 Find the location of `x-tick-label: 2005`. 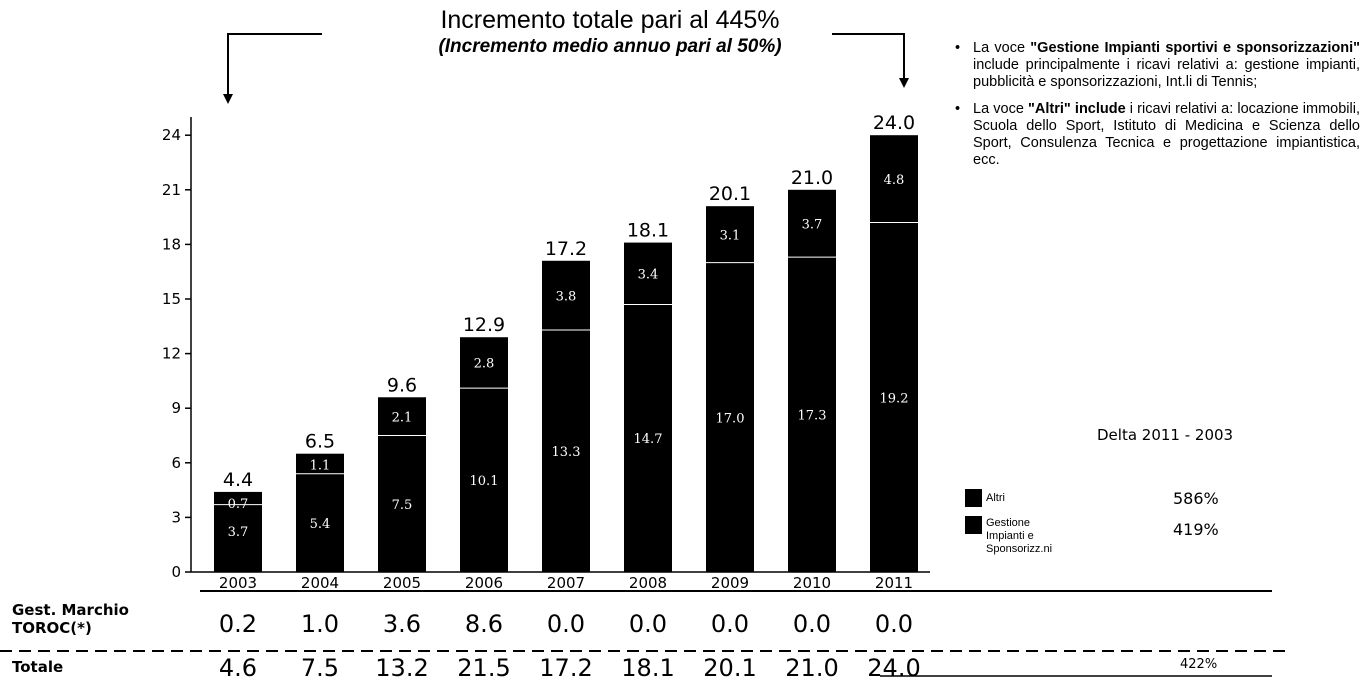

x-tick-label: 2005 is located at coordinates (402, 583).